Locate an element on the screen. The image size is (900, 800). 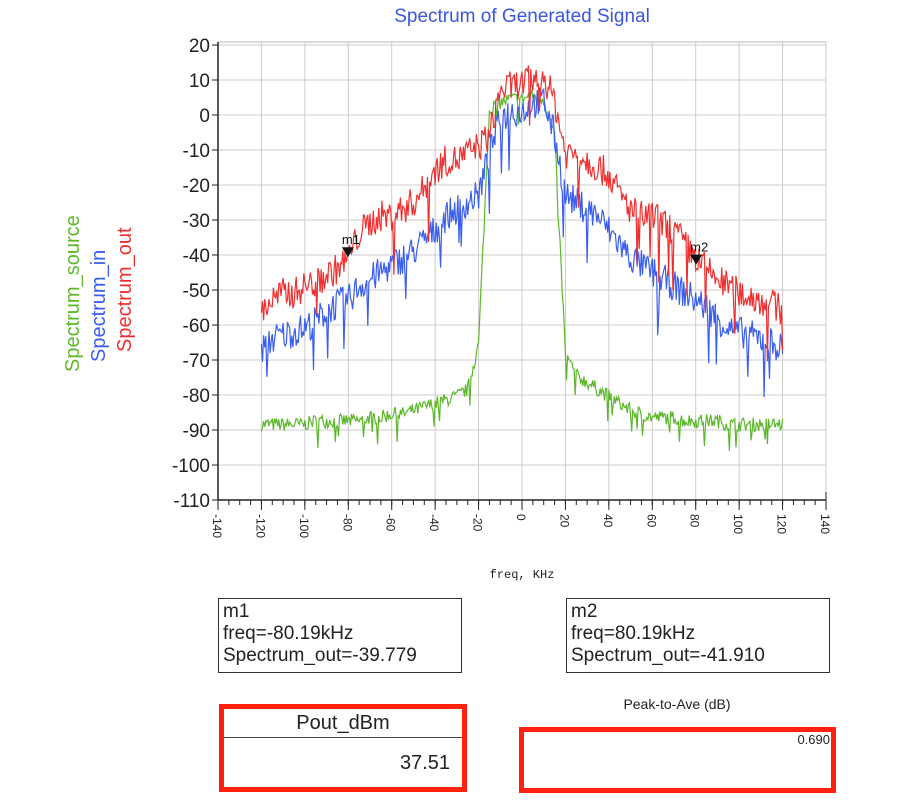
marker-m1-icon is located at coordinates (347, 252).